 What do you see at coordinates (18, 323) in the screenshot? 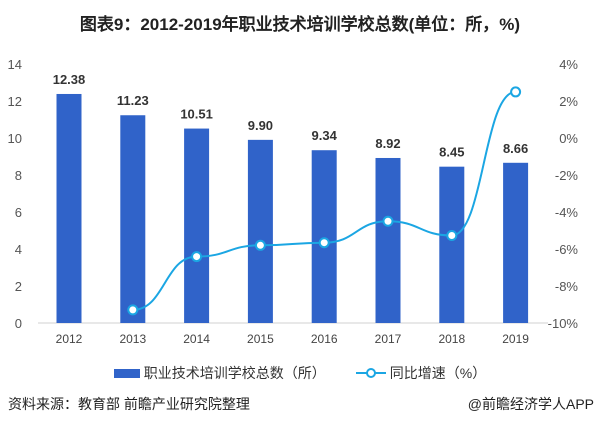
I see `left-axis-tick: 0` at bounding box center [18, 323].